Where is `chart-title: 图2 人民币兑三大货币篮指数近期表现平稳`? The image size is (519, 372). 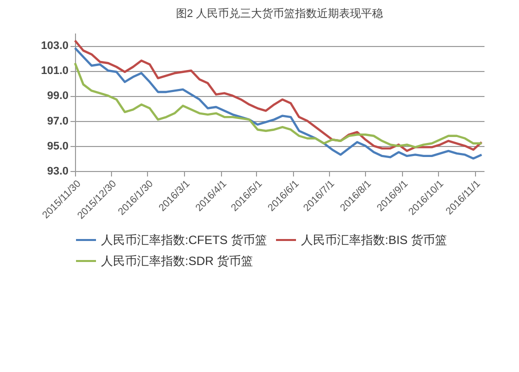
chart-title: 图2 人民币兑三大货币篮指数近期表现平稳 is located at coordinates (280, 13).